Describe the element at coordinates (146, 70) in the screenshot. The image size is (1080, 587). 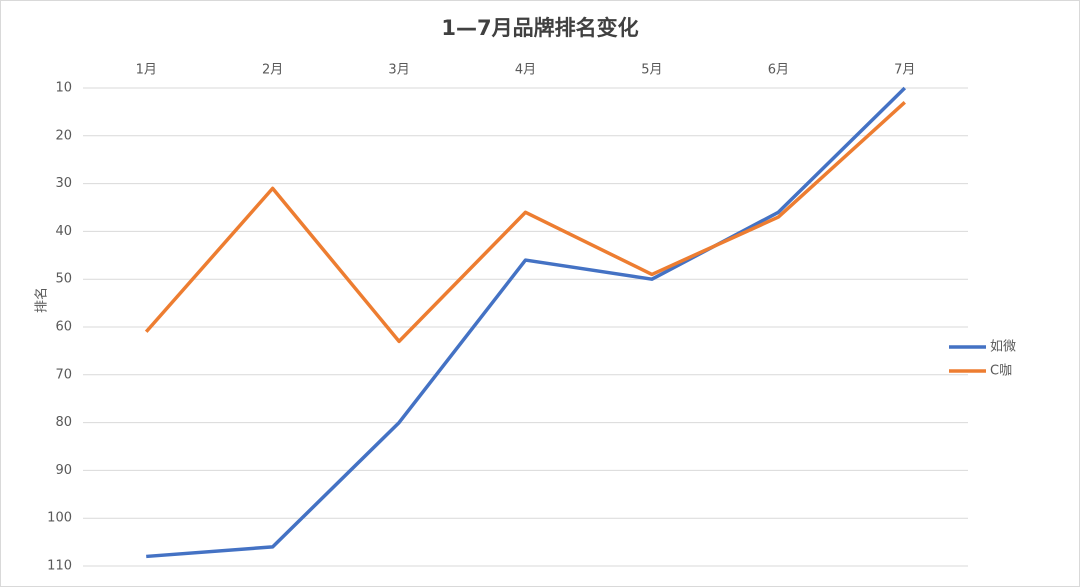
I see `x-tick-label: 1月` at that location.